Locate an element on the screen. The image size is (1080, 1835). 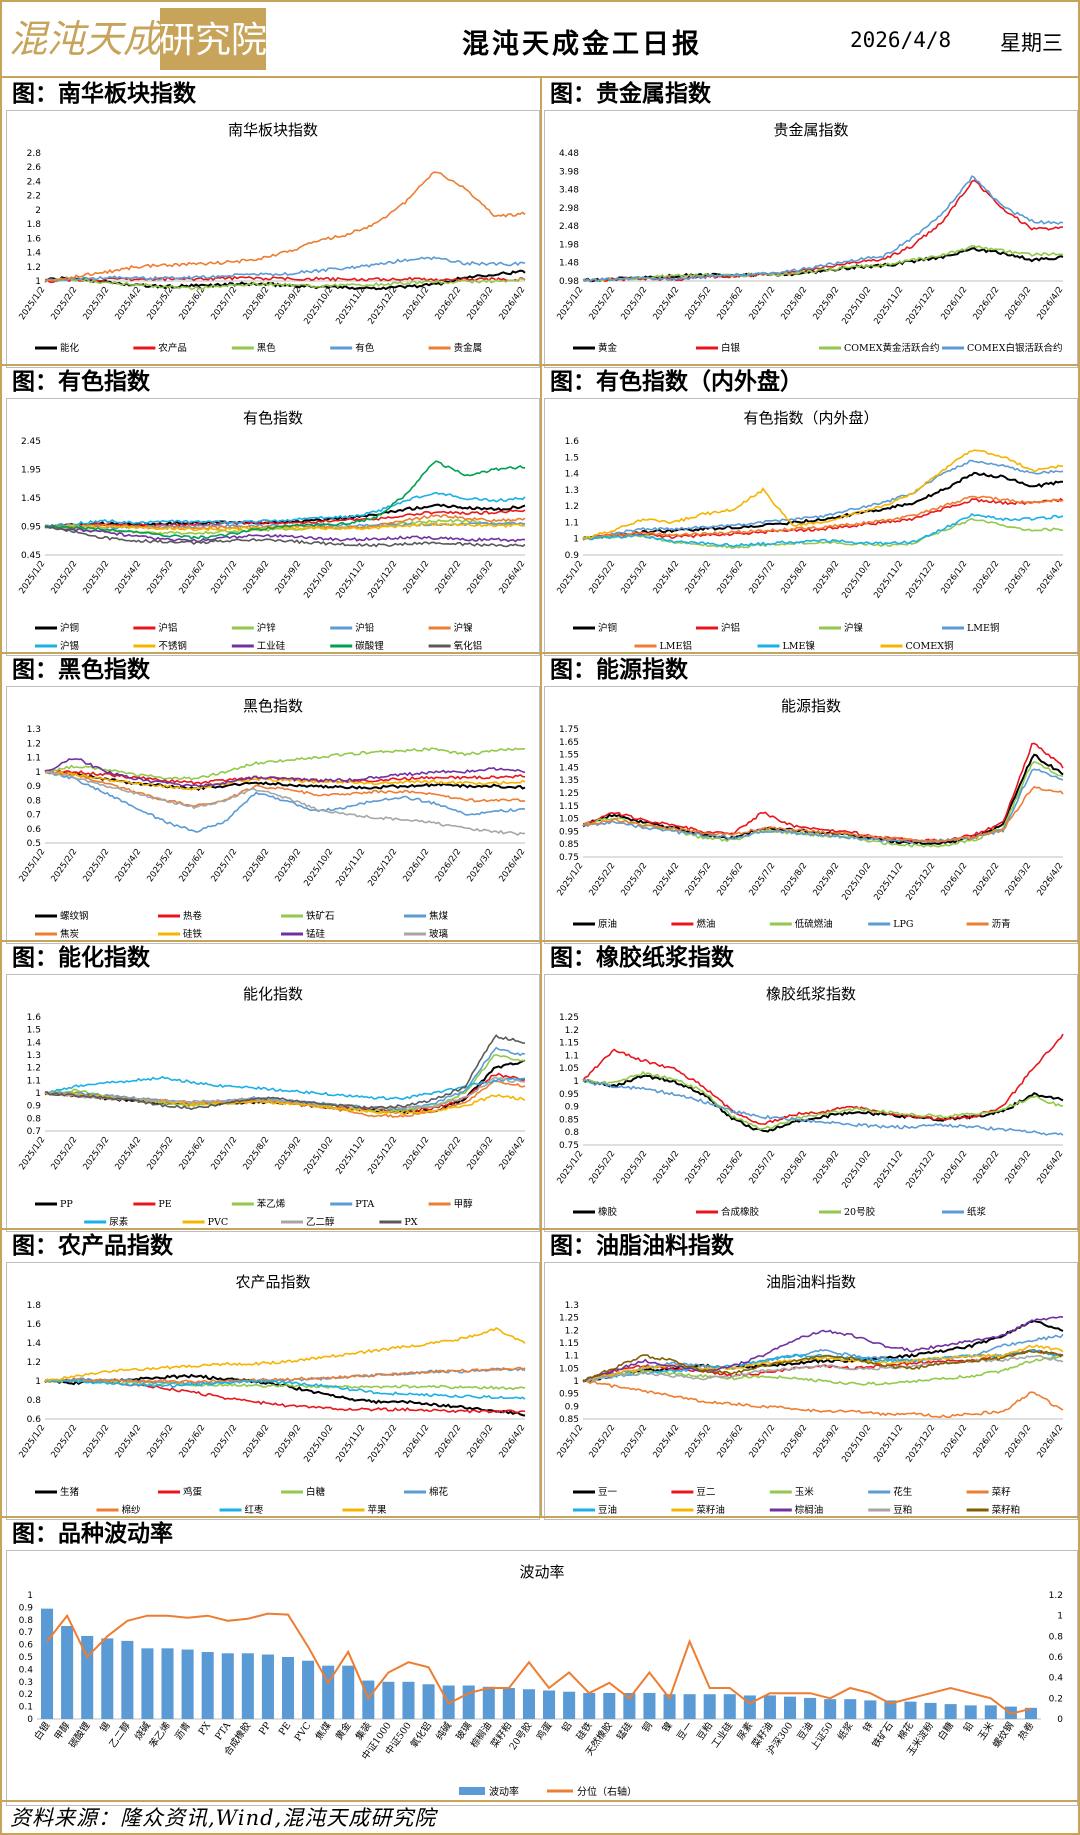
chart-title: 贵金属指数 is located at coordinates (810, 130).